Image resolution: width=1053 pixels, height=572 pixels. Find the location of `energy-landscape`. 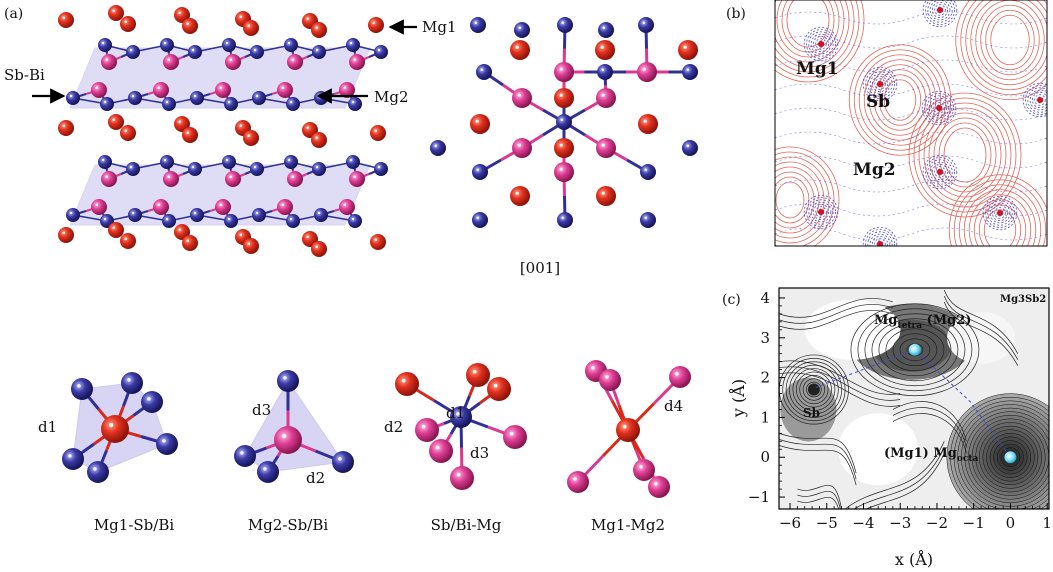

energy-landscape is located at coordinates (914, 399).